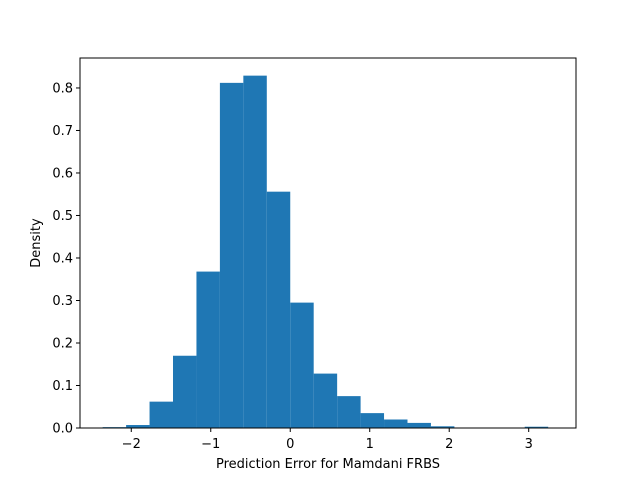 This screenshot has width=640, height=480. I want to click on y-tick-label-2: 0.2, so click(62, 343).